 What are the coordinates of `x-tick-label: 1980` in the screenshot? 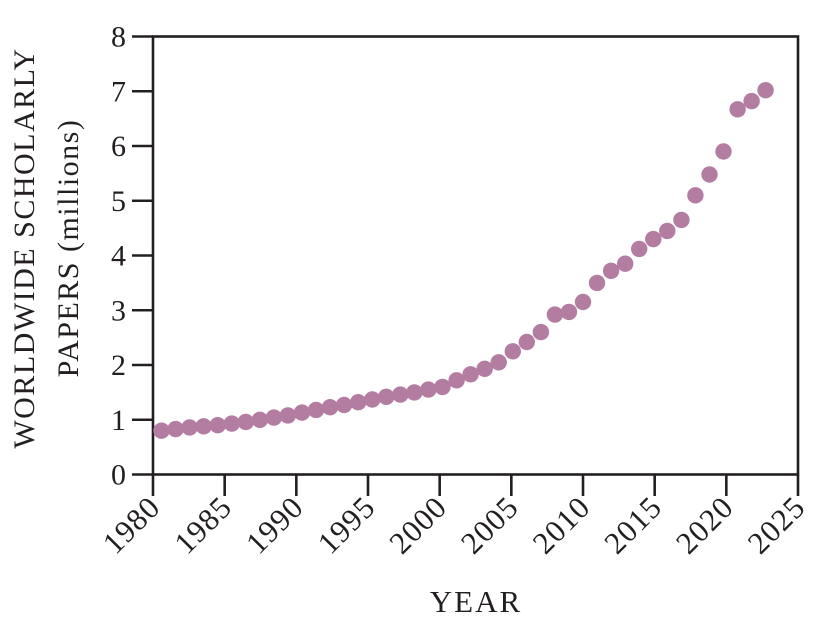 It's located at (131, 524).